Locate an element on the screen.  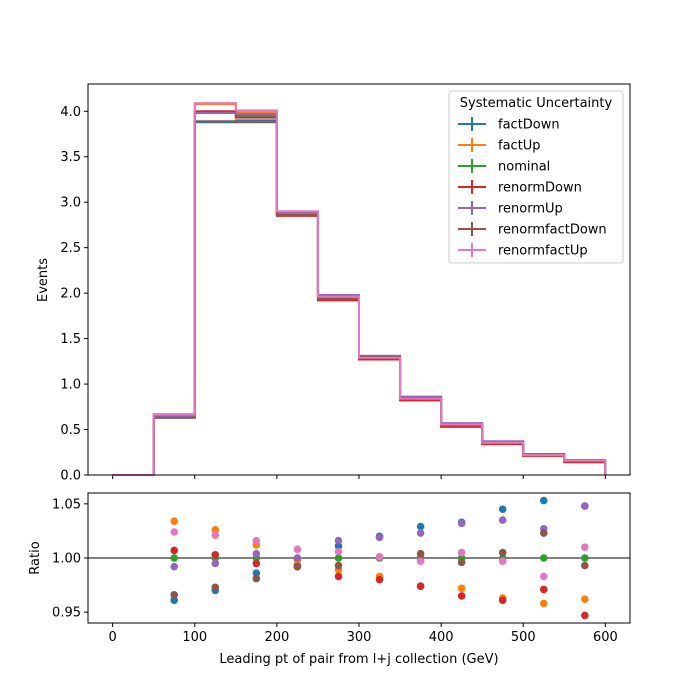
bottom-y-tick-label: 1.00 is located at coordinates (66, 559).